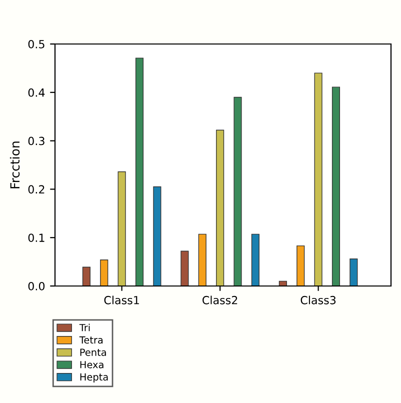 This screenshot has height=403, width=401. I want to click on legend-label: Hexa, so click(92, 364).